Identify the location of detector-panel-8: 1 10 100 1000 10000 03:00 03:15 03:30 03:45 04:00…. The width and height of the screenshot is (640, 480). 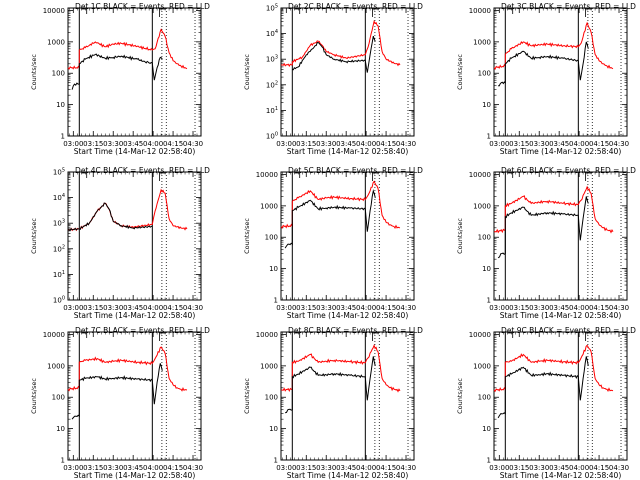
(333, 403).